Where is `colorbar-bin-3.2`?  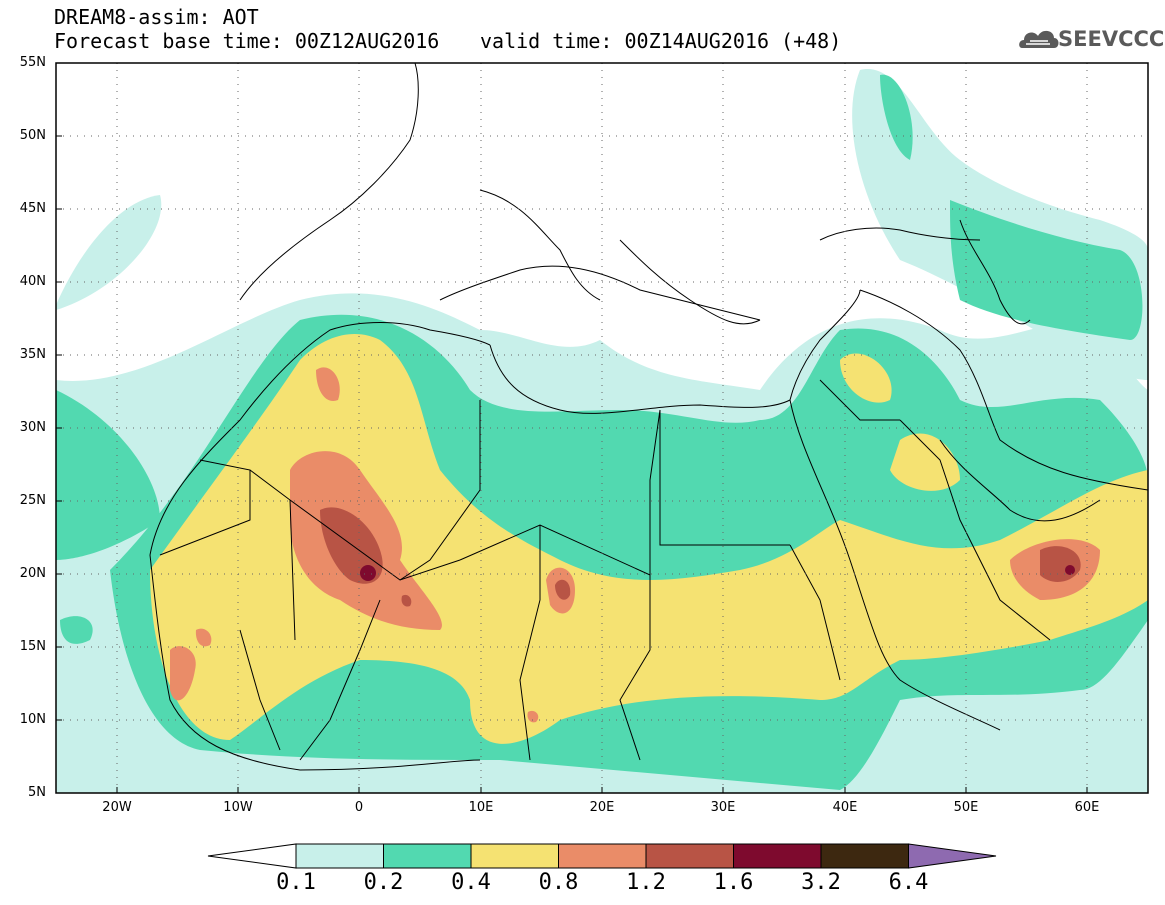 colorbar-bin-3.2 is located at coordinates (864, 856).